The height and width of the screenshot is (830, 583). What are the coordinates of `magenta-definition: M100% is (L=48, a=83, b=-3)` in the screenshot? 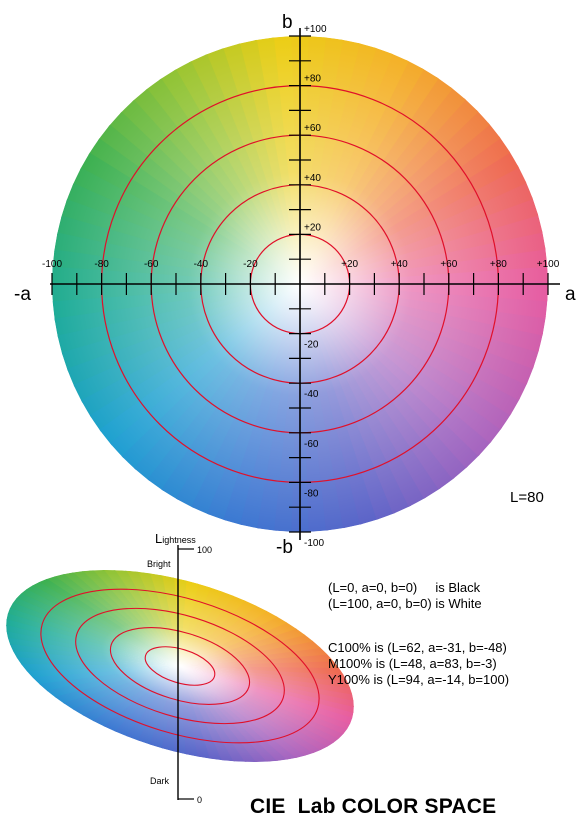 It's located at (412, 663).